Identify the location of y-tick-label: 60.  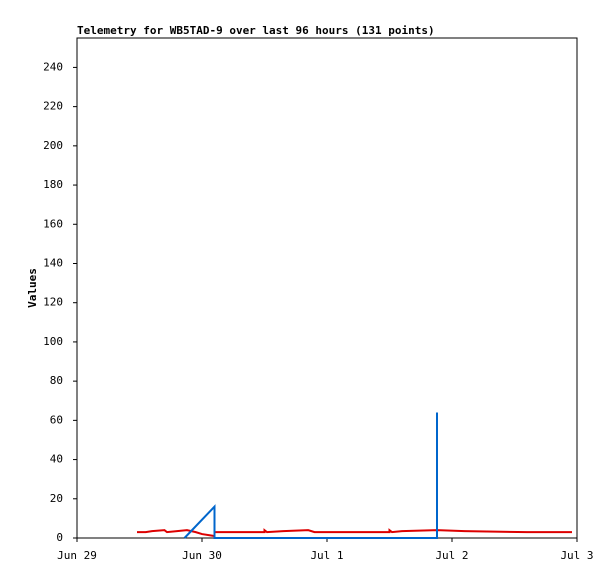
(56, 419).